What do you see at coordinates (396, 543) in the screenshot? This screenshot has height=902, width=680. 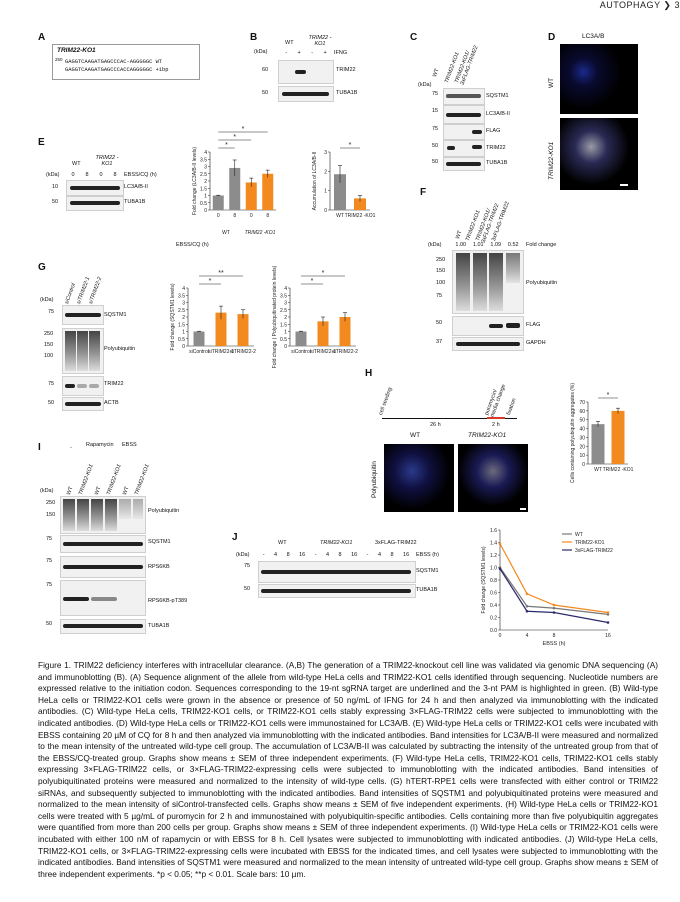 I see `panel-j-group3: 3xFLAG-TRIM22` at bounding box center [396, 543].